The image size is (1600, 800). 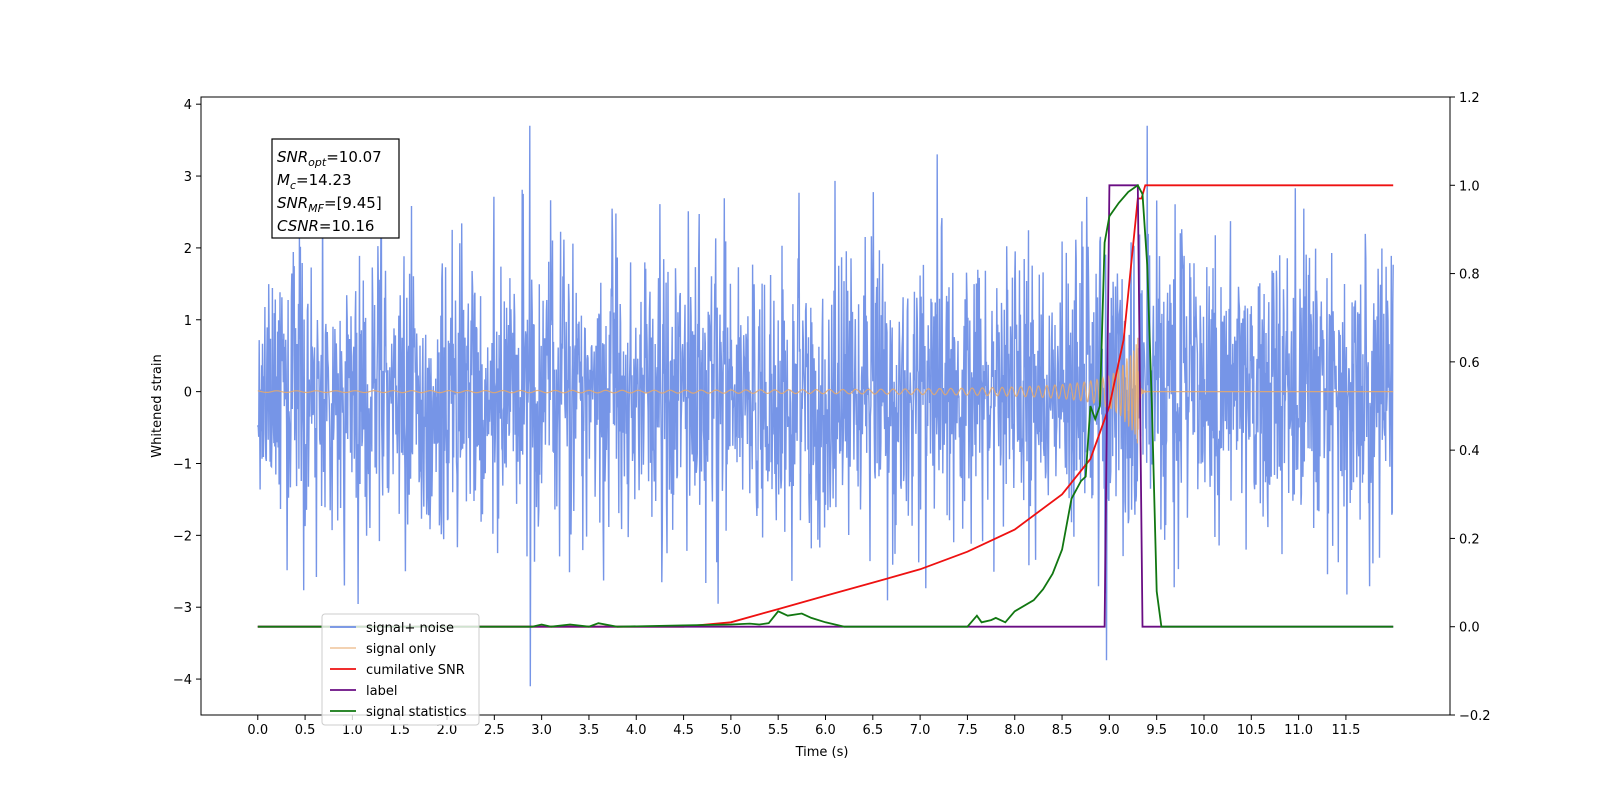 I want to click on y-tick-label: 1, so click(x=188, y=321).